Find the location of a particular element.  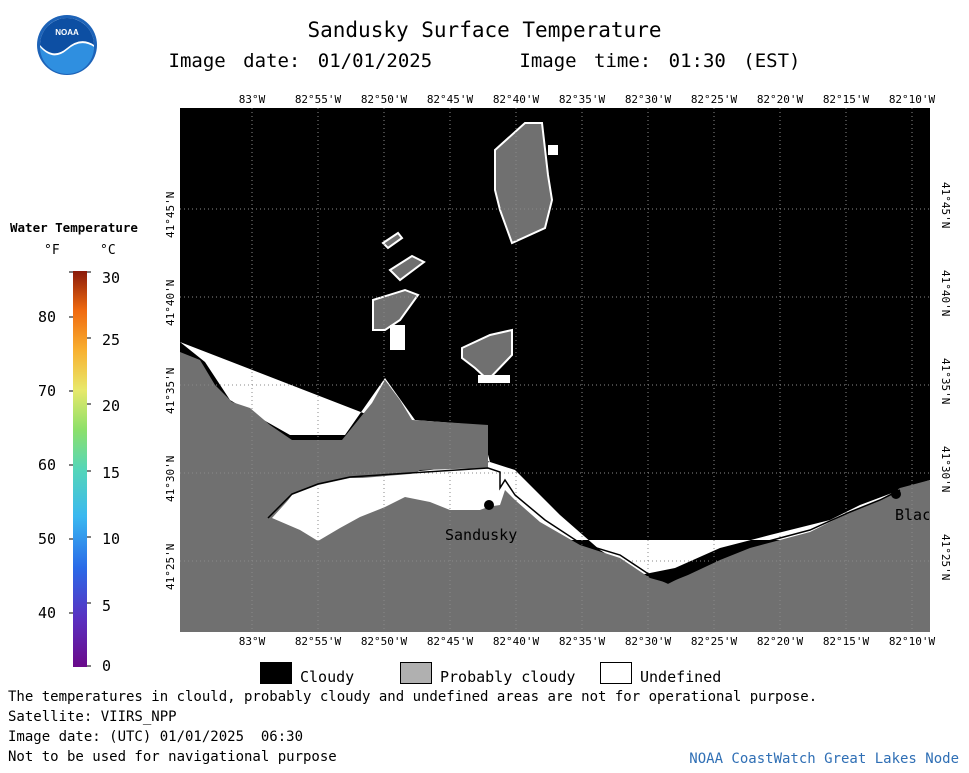

c-tick-30: 30 is located at coordinates (111, 278).